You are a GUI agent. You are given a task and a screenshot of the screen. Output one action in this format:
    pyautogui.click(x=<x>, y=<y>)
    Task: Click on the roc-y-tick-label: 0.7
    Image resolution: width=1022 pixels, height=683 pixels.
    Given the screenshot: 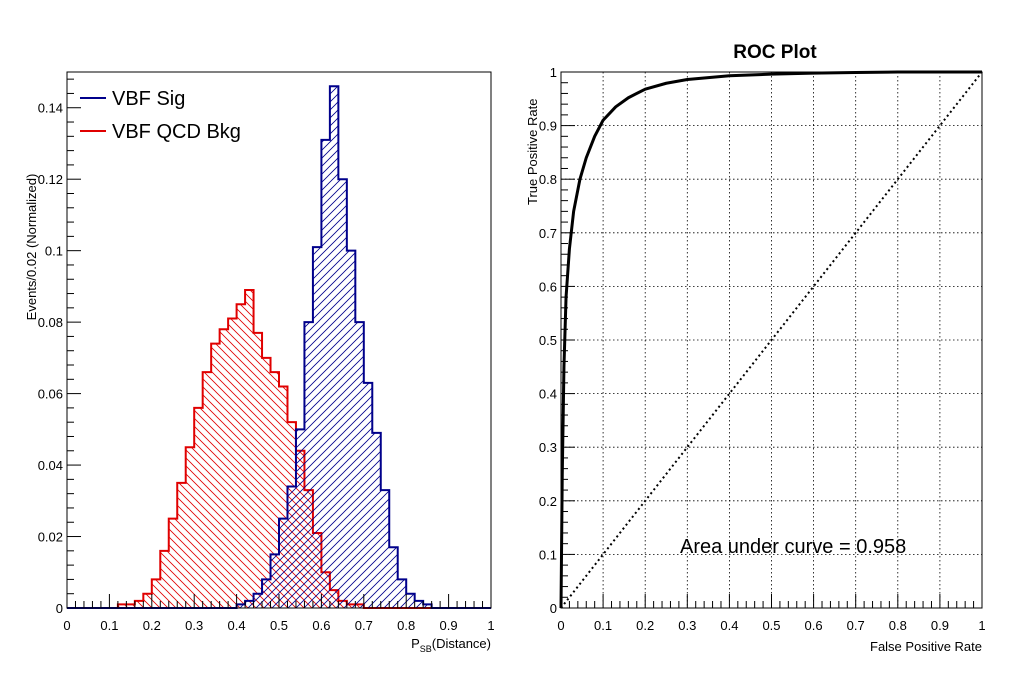 What is the action you would take?
    pyautogui.click(x=548, y=233)
    